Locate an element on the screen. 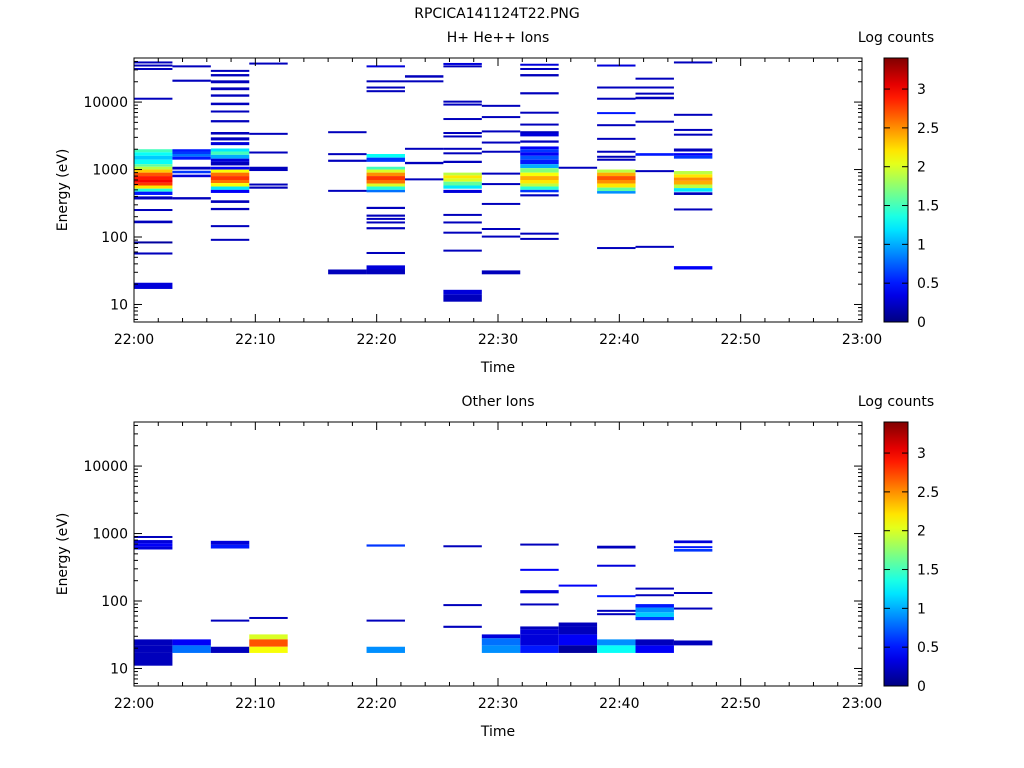  y-axis-label: Energy (eV) is located at coordinates (63, 190).